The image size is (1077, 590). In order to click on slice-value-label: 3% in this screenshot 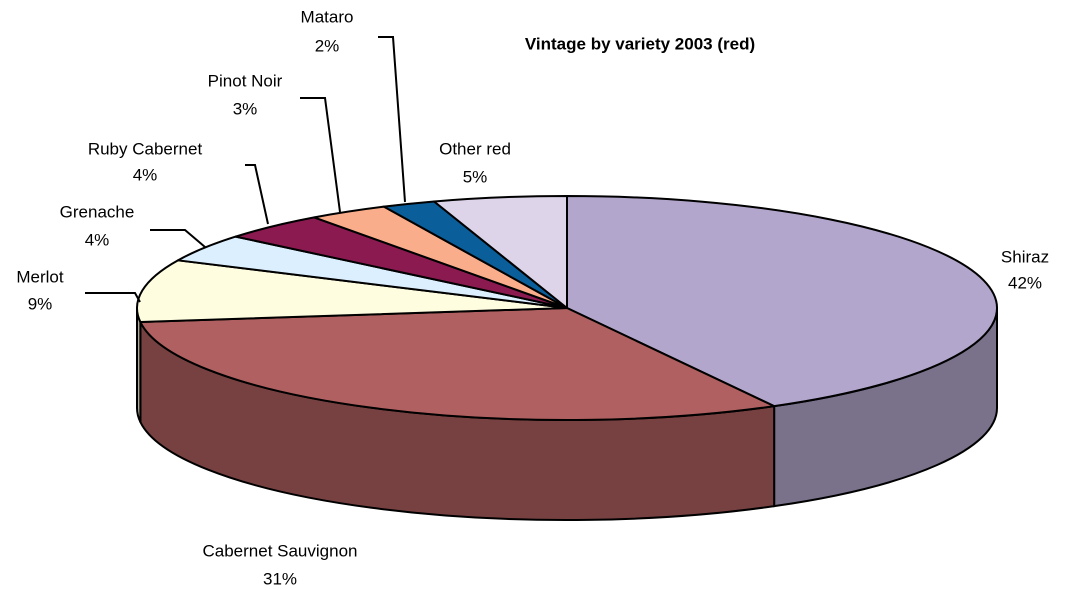, I will do `click(245, 108)`.